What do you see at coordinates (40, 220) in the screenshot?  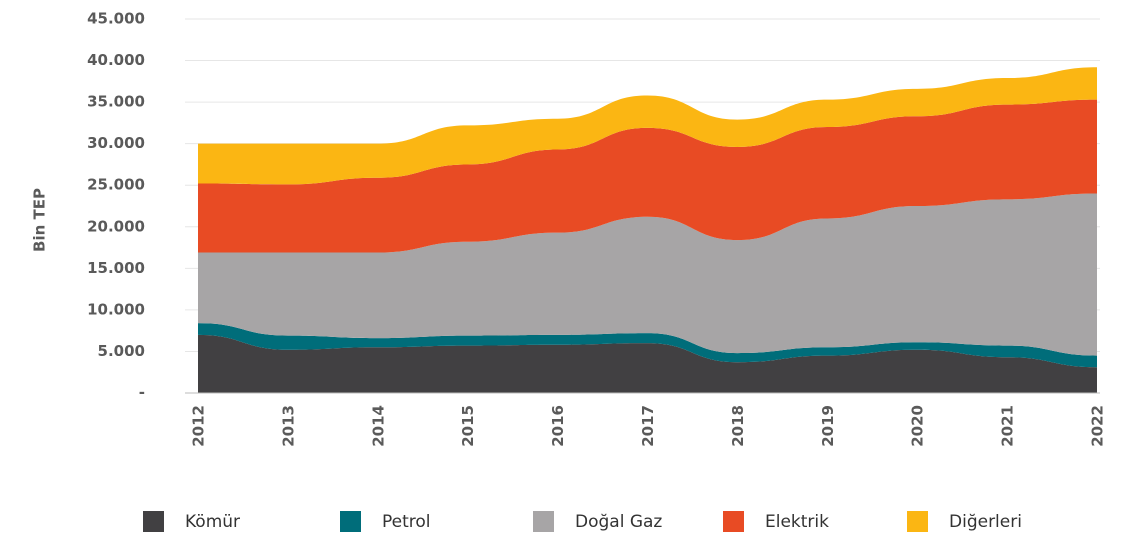 I see `y-axis-label: Bin TEP` at bounding box center [40, 220].